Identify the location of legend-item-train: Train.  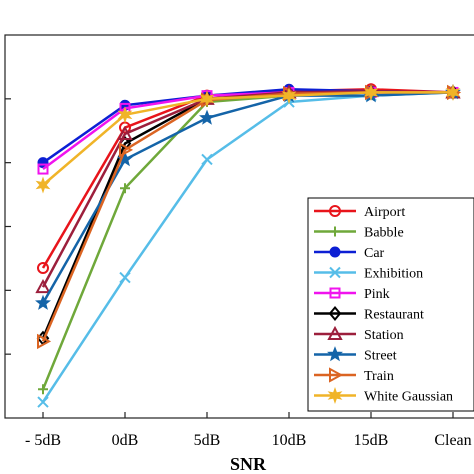
(354, 375).